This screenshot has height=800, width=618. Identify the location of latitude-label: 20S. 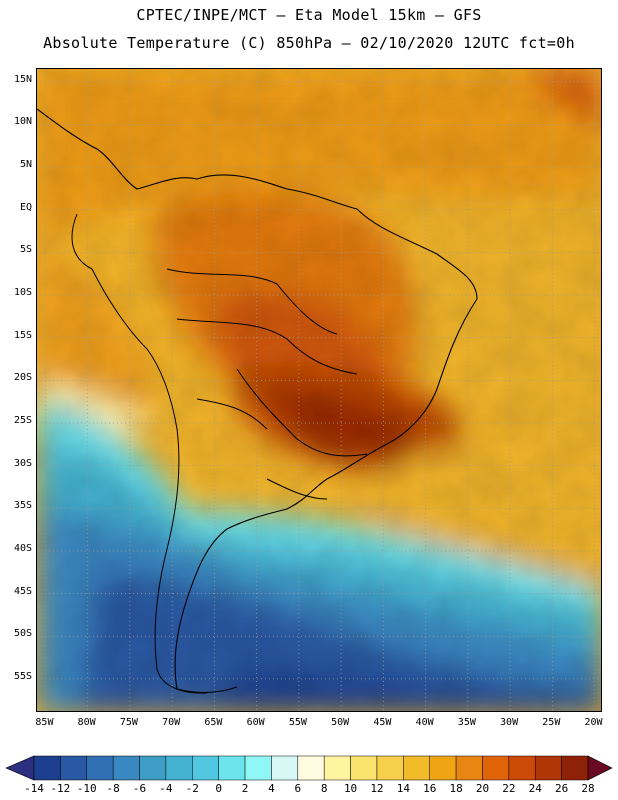
(22, 378).